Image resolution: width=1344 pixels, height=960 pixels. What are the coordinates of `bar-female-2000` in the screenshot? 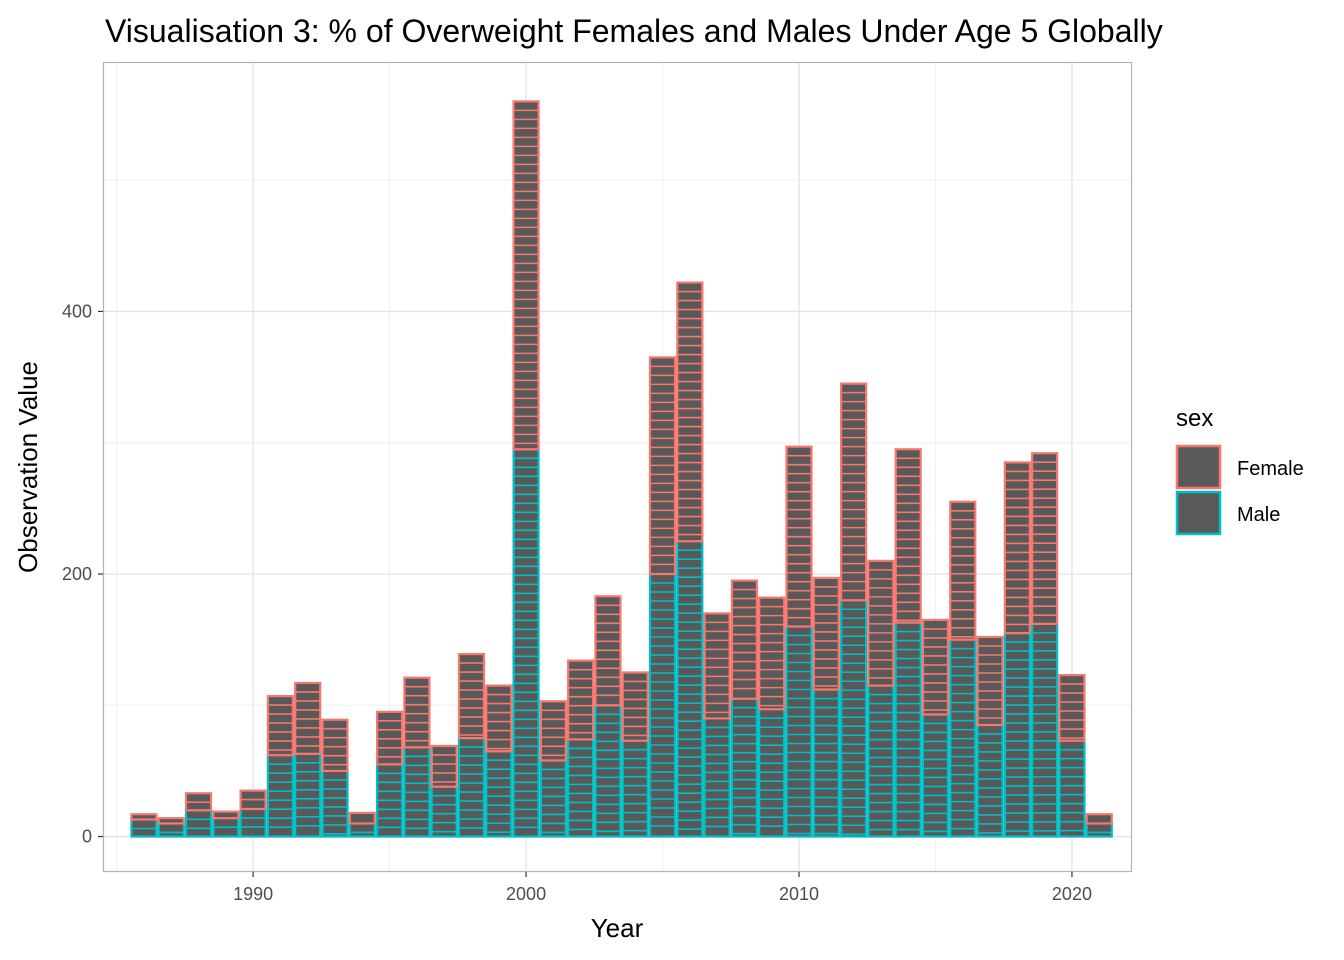 It's located at (526, 275).